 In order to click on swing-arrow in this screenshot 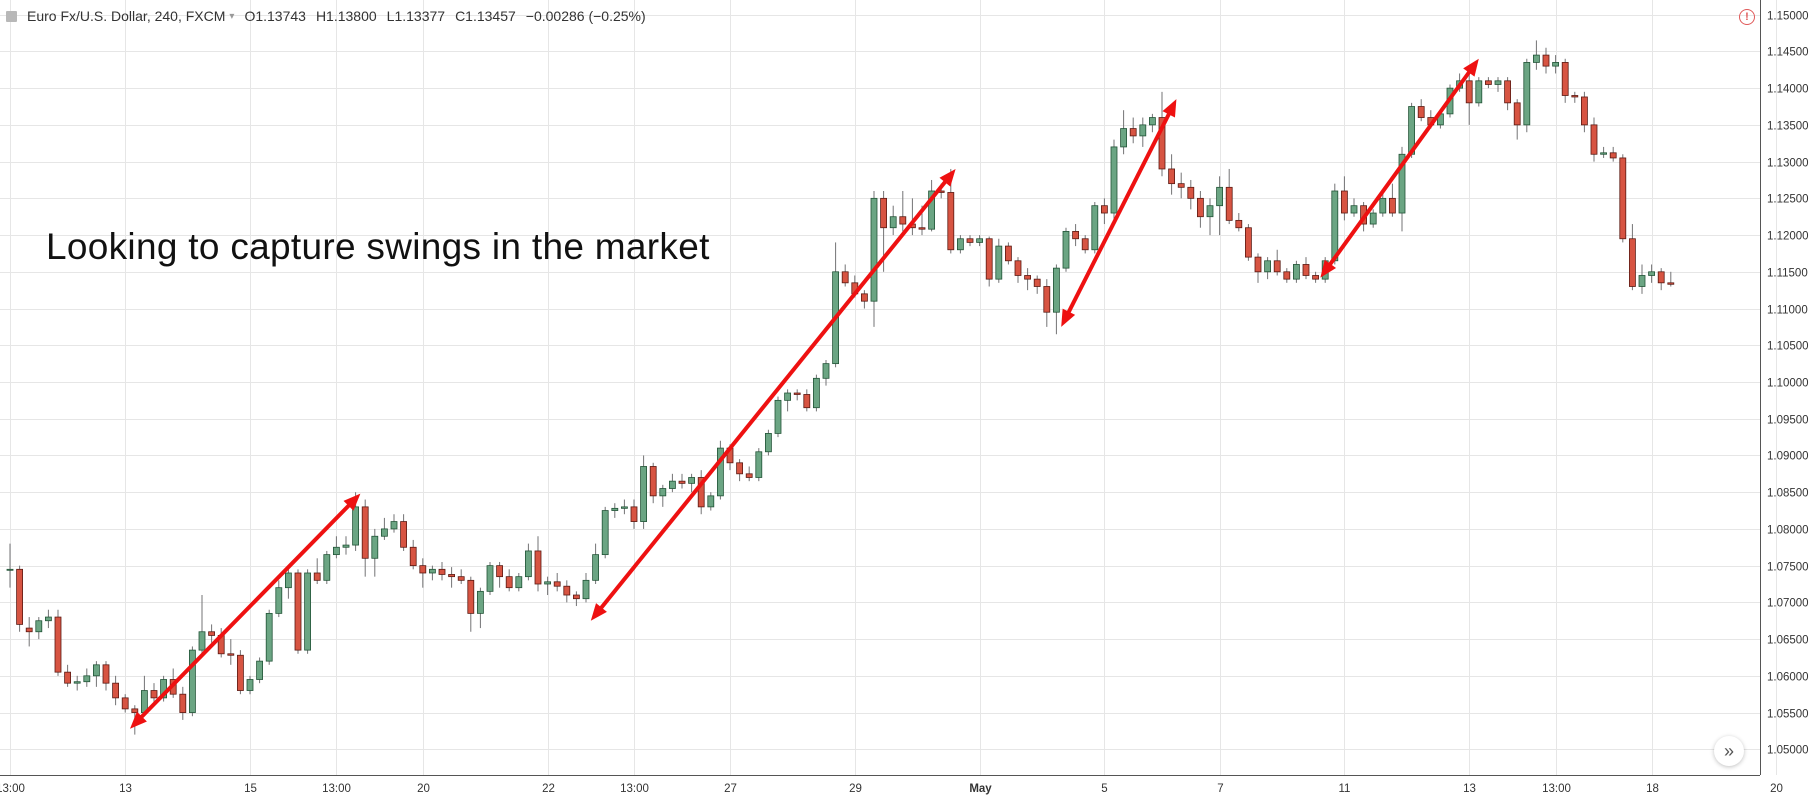, I will do `click(1119, 213)`.